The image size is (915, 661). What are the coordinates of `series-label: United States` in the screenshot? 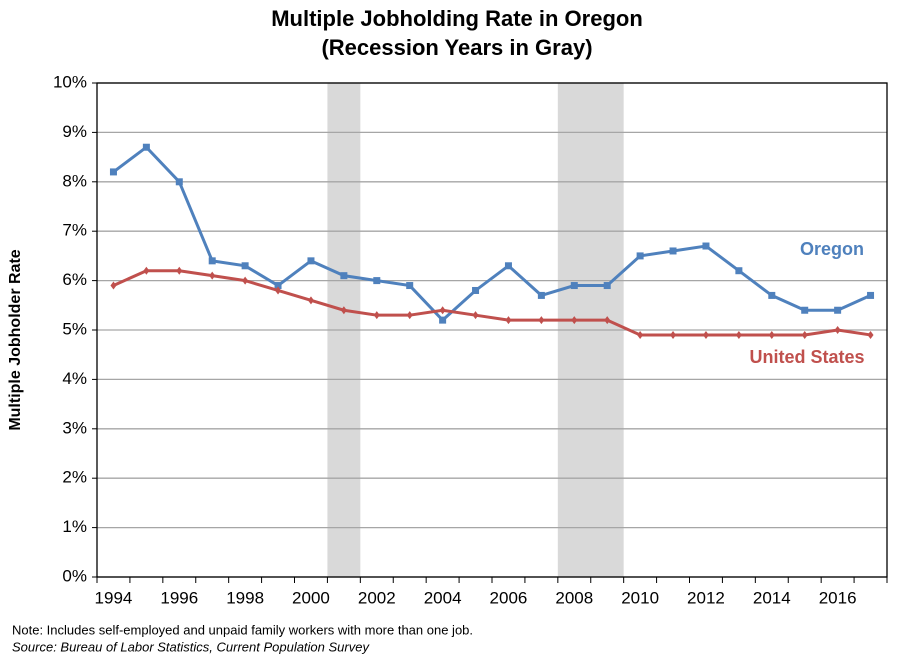 It's located at (806, 357).